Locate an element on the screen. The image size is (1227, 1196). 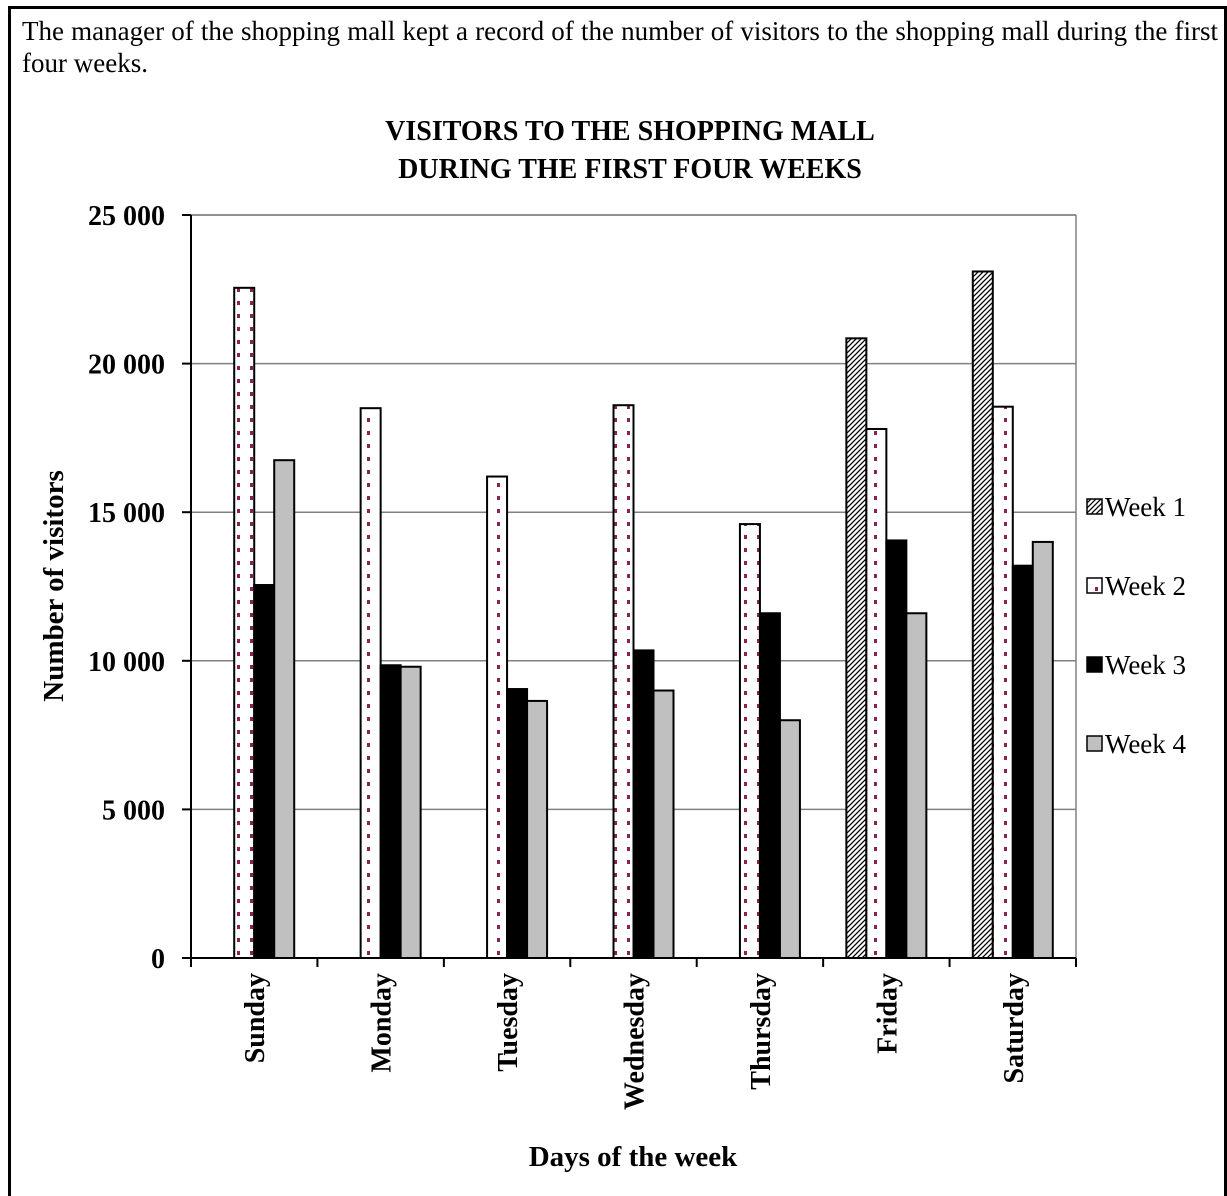
x-tick-label-thursday: Thursday is located at coordinates (761, 1031).